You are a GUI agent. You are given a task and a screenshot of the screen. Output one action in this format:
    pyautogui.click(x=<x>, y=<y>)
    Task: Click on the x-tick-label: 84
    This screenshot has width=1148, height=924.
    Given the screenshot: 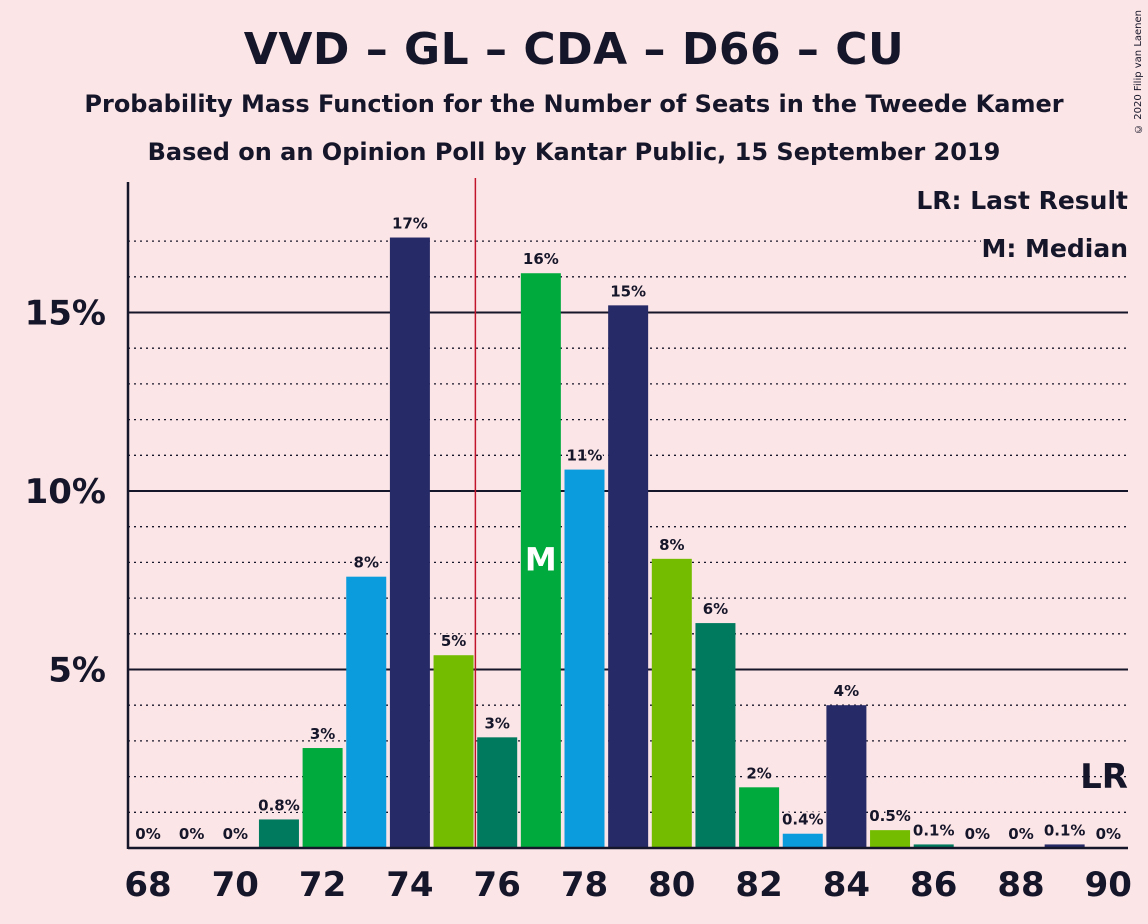 What is the action you would take?
    pyautogui.click(x=846, y=885)
    